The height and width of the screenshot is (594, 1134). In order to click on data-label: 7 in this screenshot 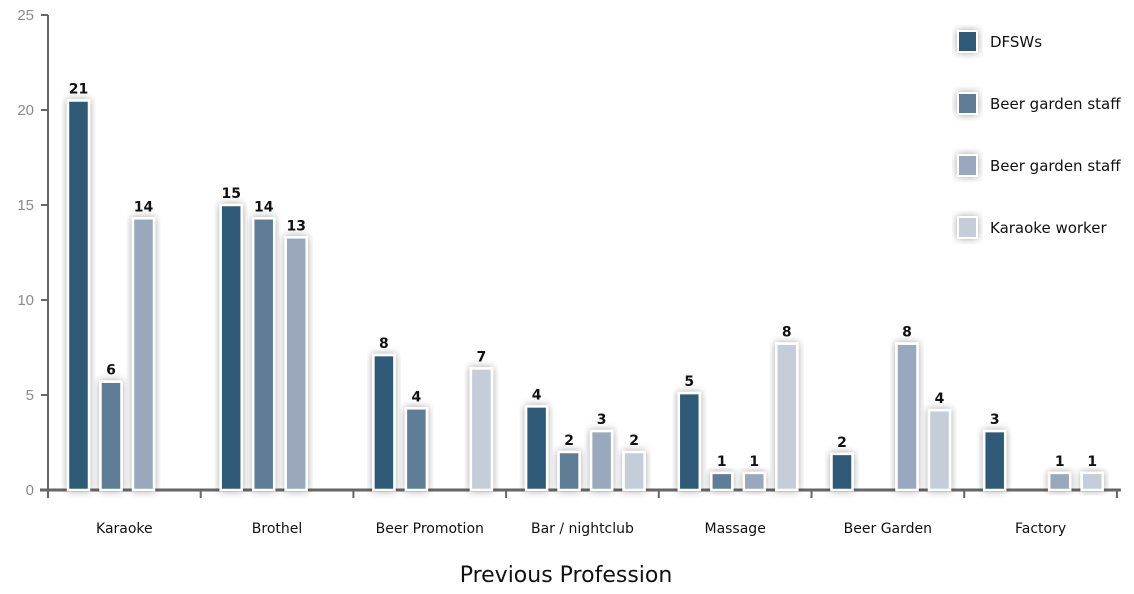, I will do `click(482, 357)`.